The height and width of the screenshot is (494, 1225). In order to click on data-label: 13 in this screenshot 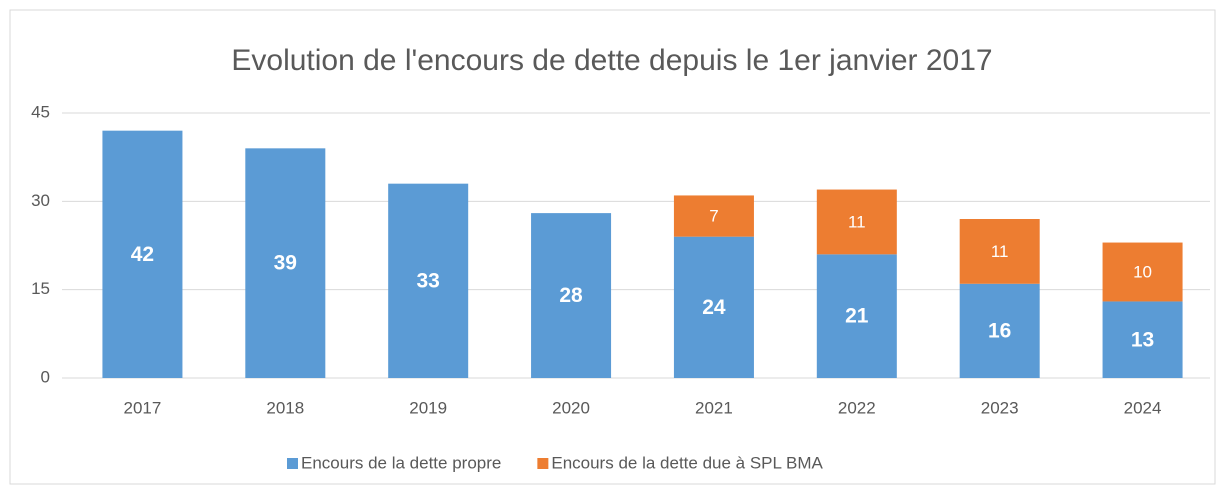, I will do `click(1142, 339)`.